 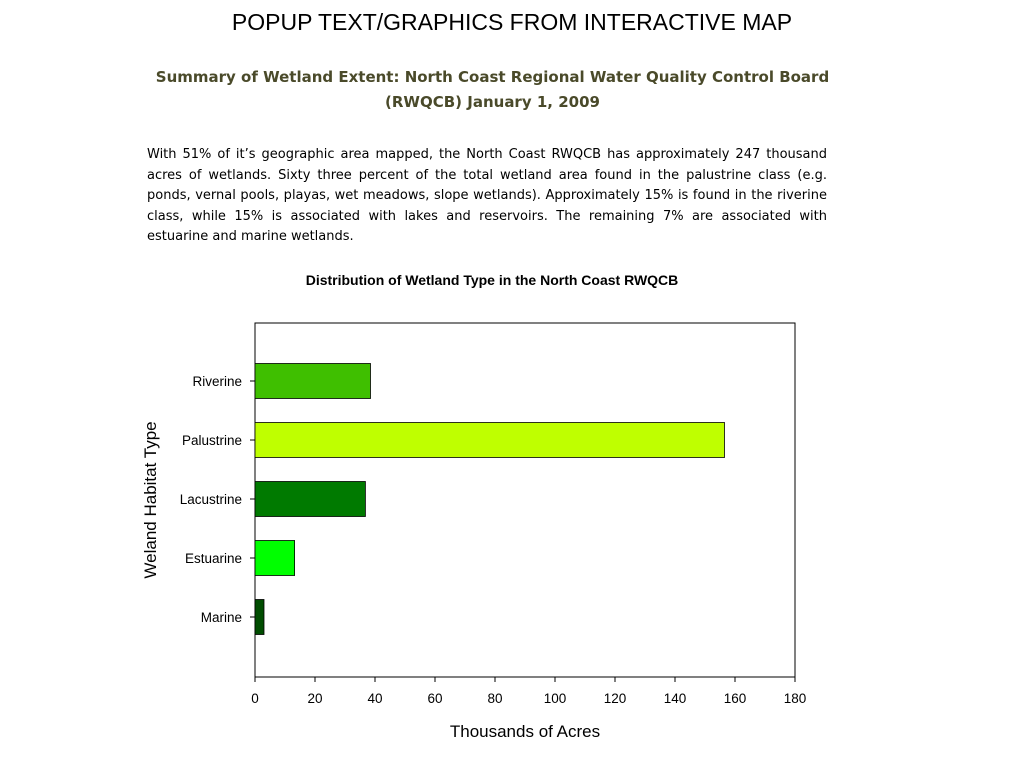 I want to click on x-tick-label: 60, so click(x=434, y=698).